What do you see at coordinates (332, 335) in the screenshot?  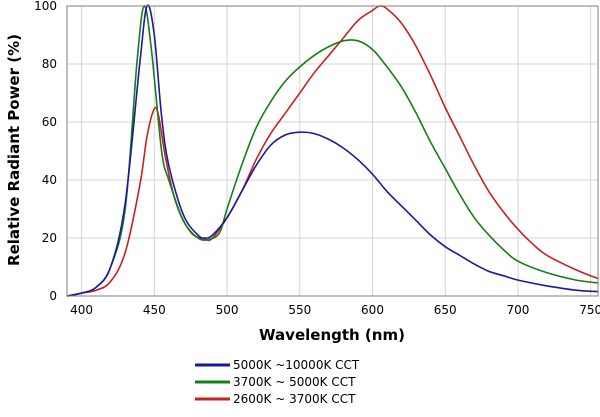 I see `x-axis-title: Wavelength (nm)` at bounding box center [332, 335].